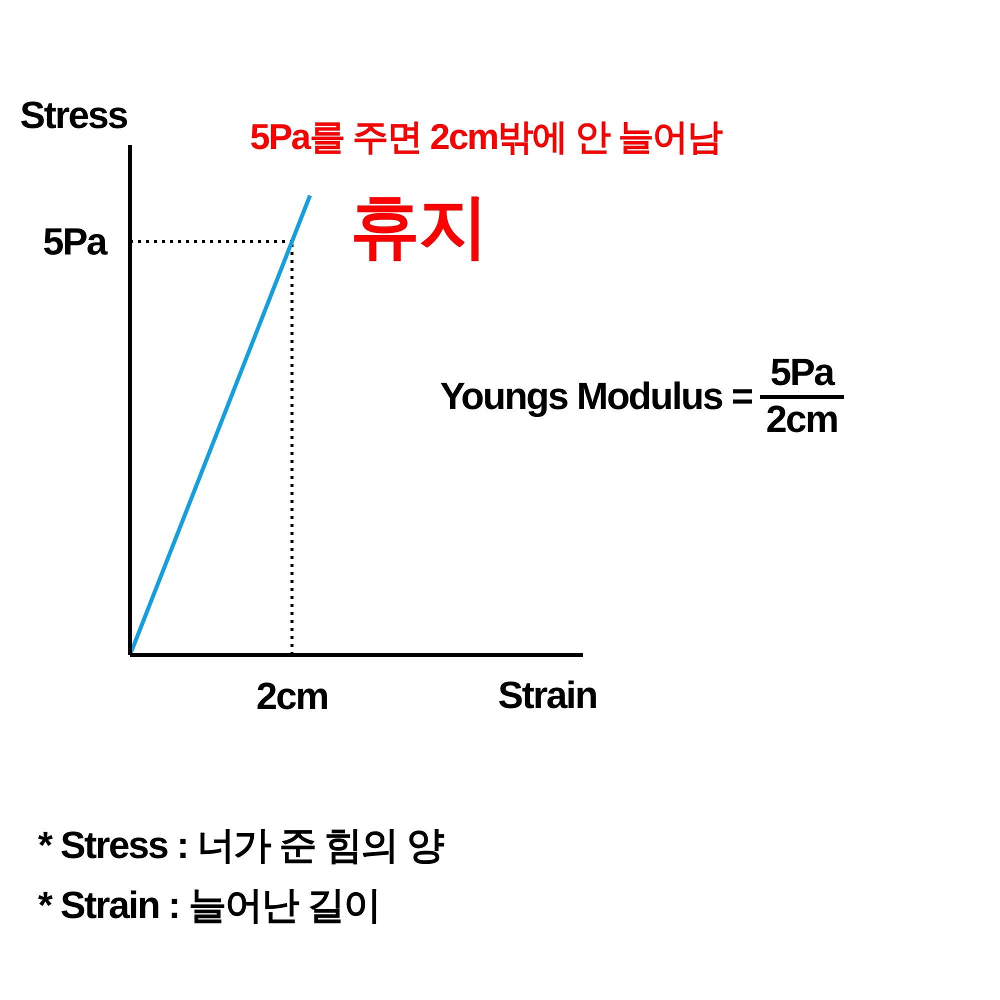  Describe the element at coordinates (74, 116) in the screenshot. I see `y-axis-title: Stress` at that location.